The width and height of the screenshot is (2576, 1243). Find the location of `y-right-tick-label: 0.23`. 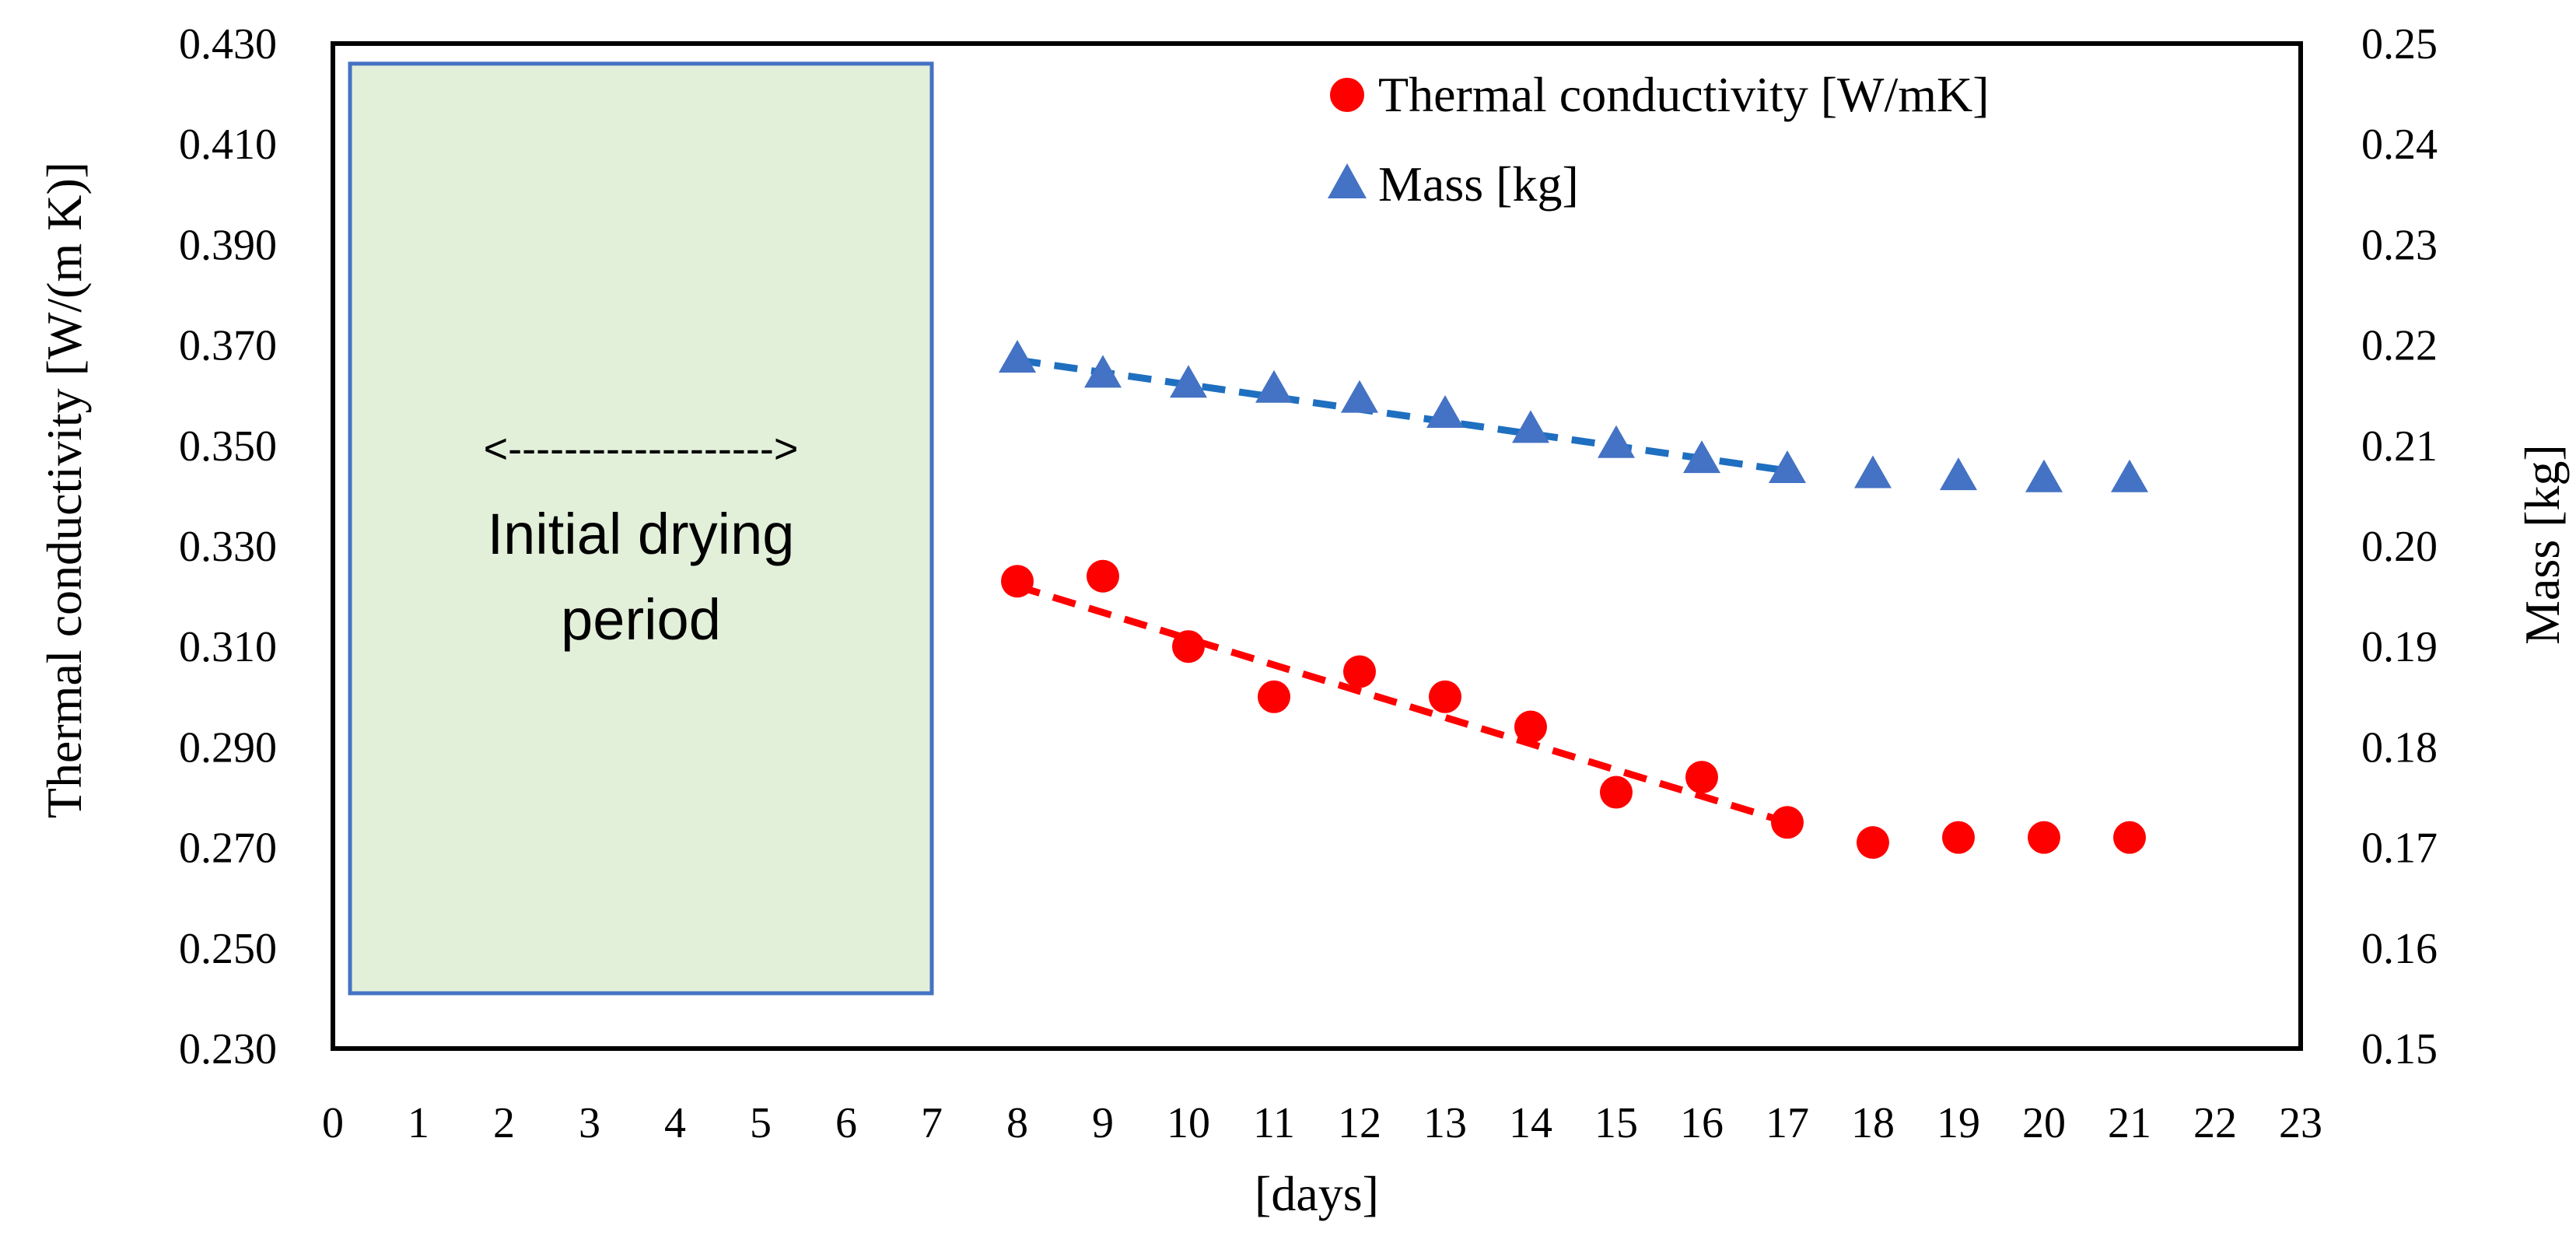

y-right-tick-label: 0.23 is located at coordinates (2400, 245).